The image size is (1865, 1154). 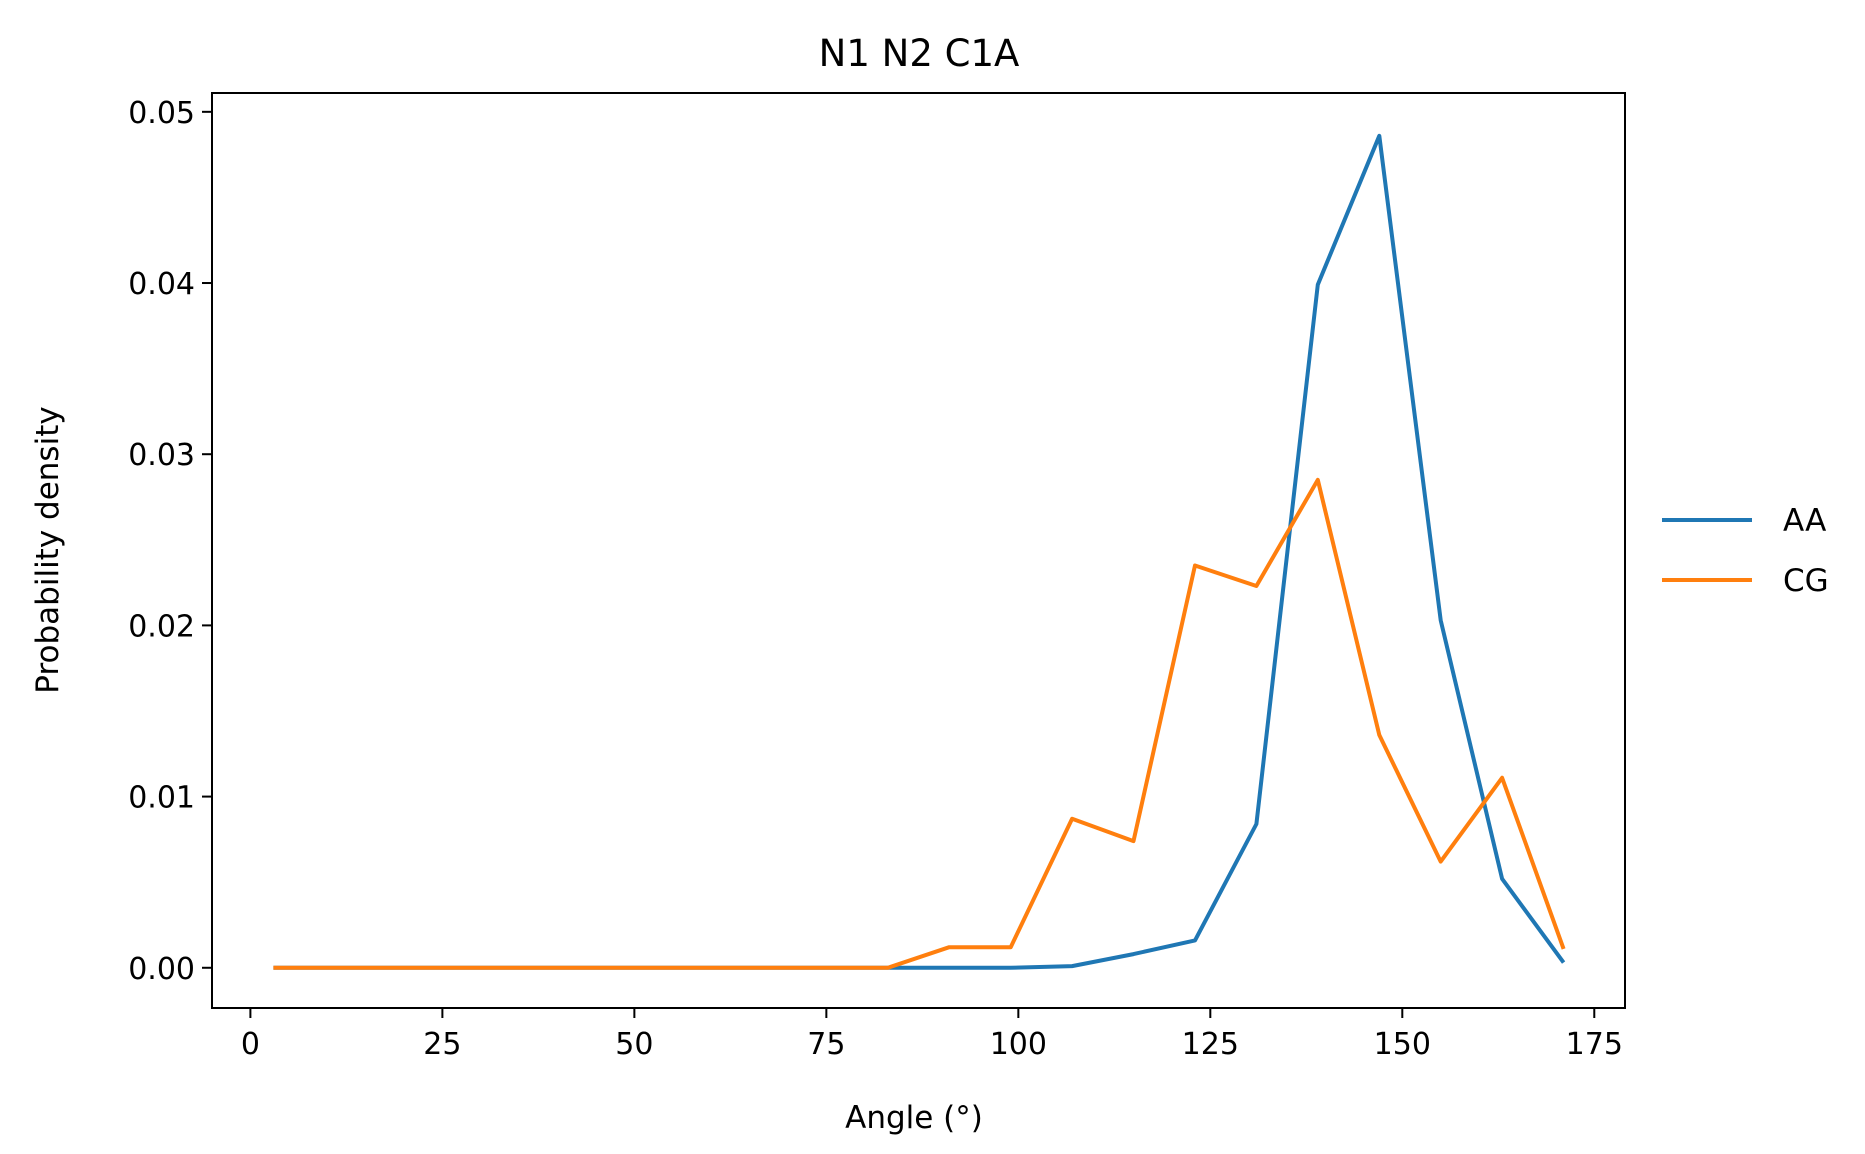 I want to click on chart-title: N1 N2 C1A, so click(x=919, y=53).